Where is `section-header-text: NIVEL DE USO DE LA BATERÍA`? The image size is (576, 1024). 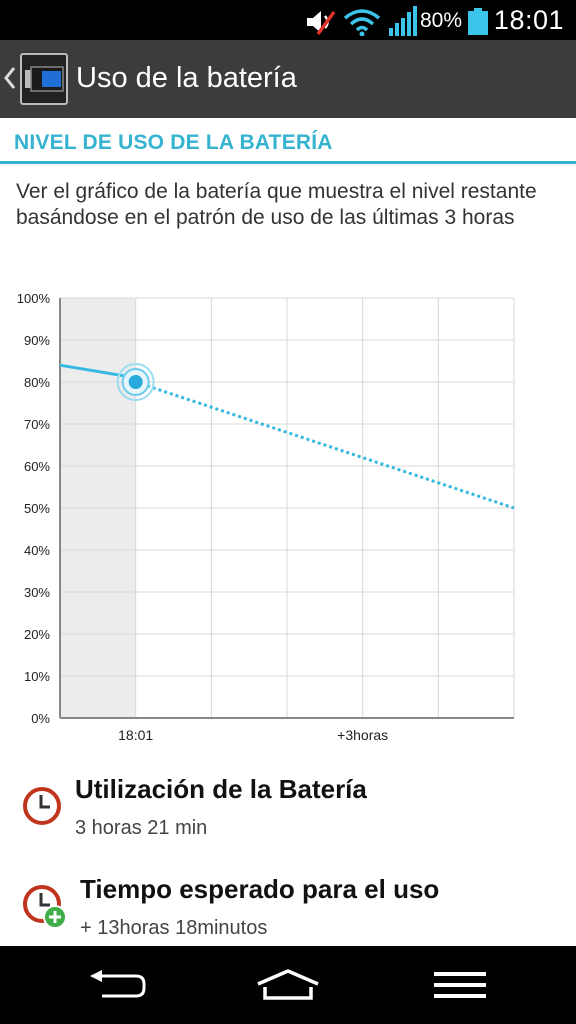 section-header-text: NIVEL DE USO DE LA BATERÍA is located at coordinates (173, 142).